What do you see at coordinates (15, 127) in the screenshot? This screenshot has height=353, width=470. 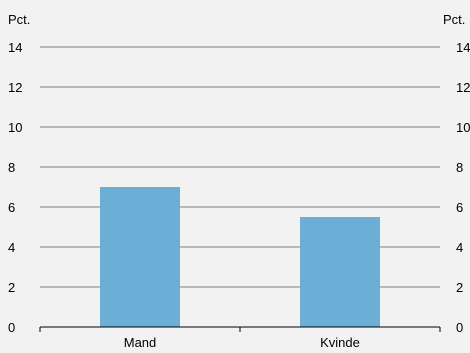 I see `y-tick-label-left: 10` at bounding box center [15, 127].